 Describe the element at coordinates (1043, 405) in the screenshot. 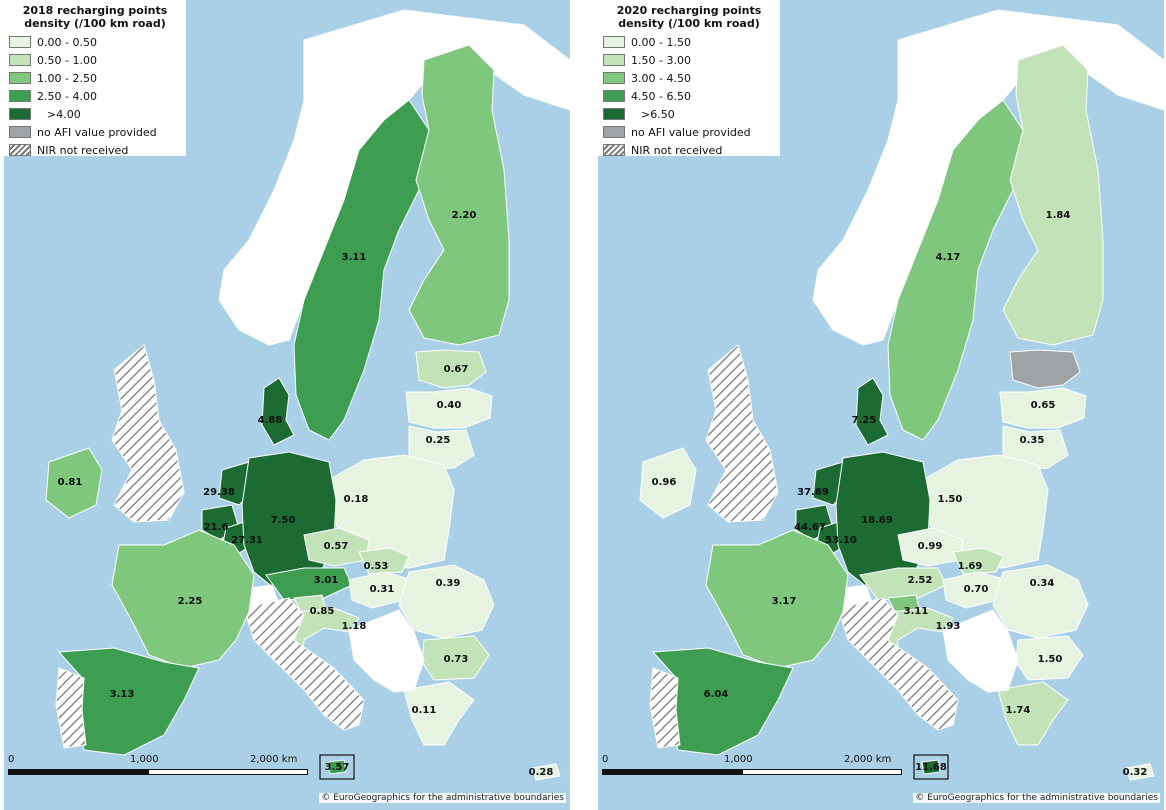

I see `value-label-latvia: 0.65` at that location.